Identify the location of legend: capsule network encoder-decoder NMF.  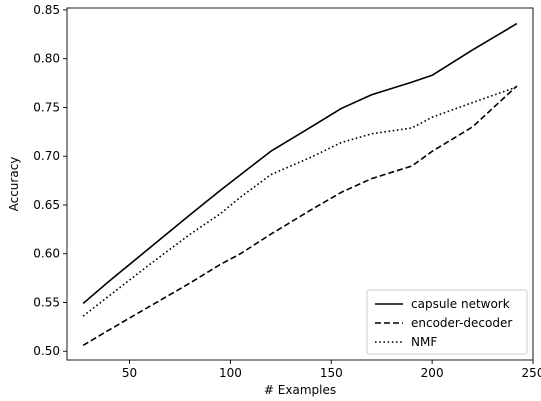
(447, 322).